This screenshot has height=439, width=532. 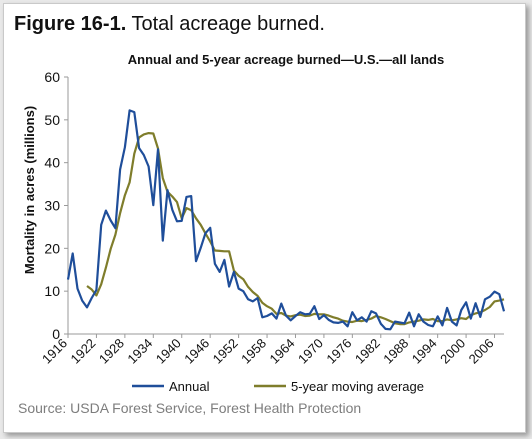 What do you see at coordinates (253, 351) in the screenshot?
I see `x-tick-label: 1958` at bounding box center [253, 351].